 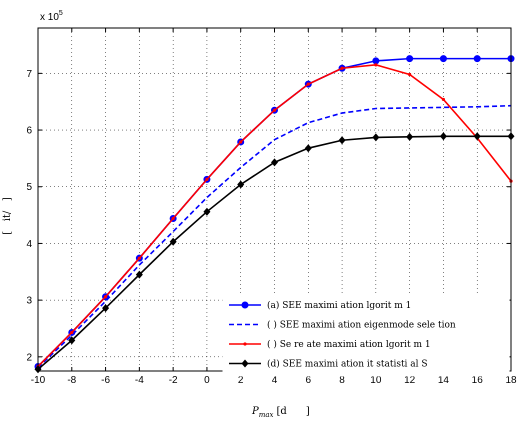 What do you see at coordinates (361, 325) in the screenshot?
I see `legend-label: ( ) SEE maximi ation eigenmode sele tion` at bounding box center [361, 325].